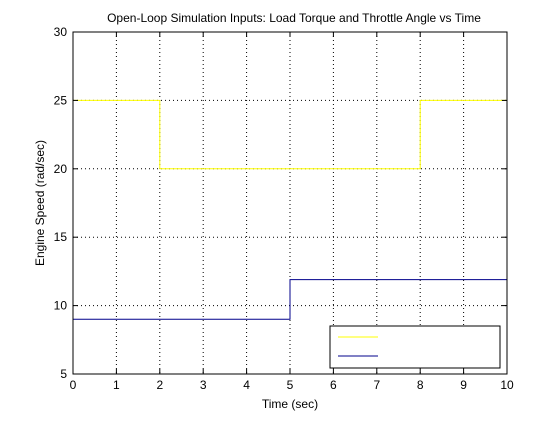 The width and height of the screenshot is (560, 425). I want to click on x-tick-label: 7, so click(376, 385).